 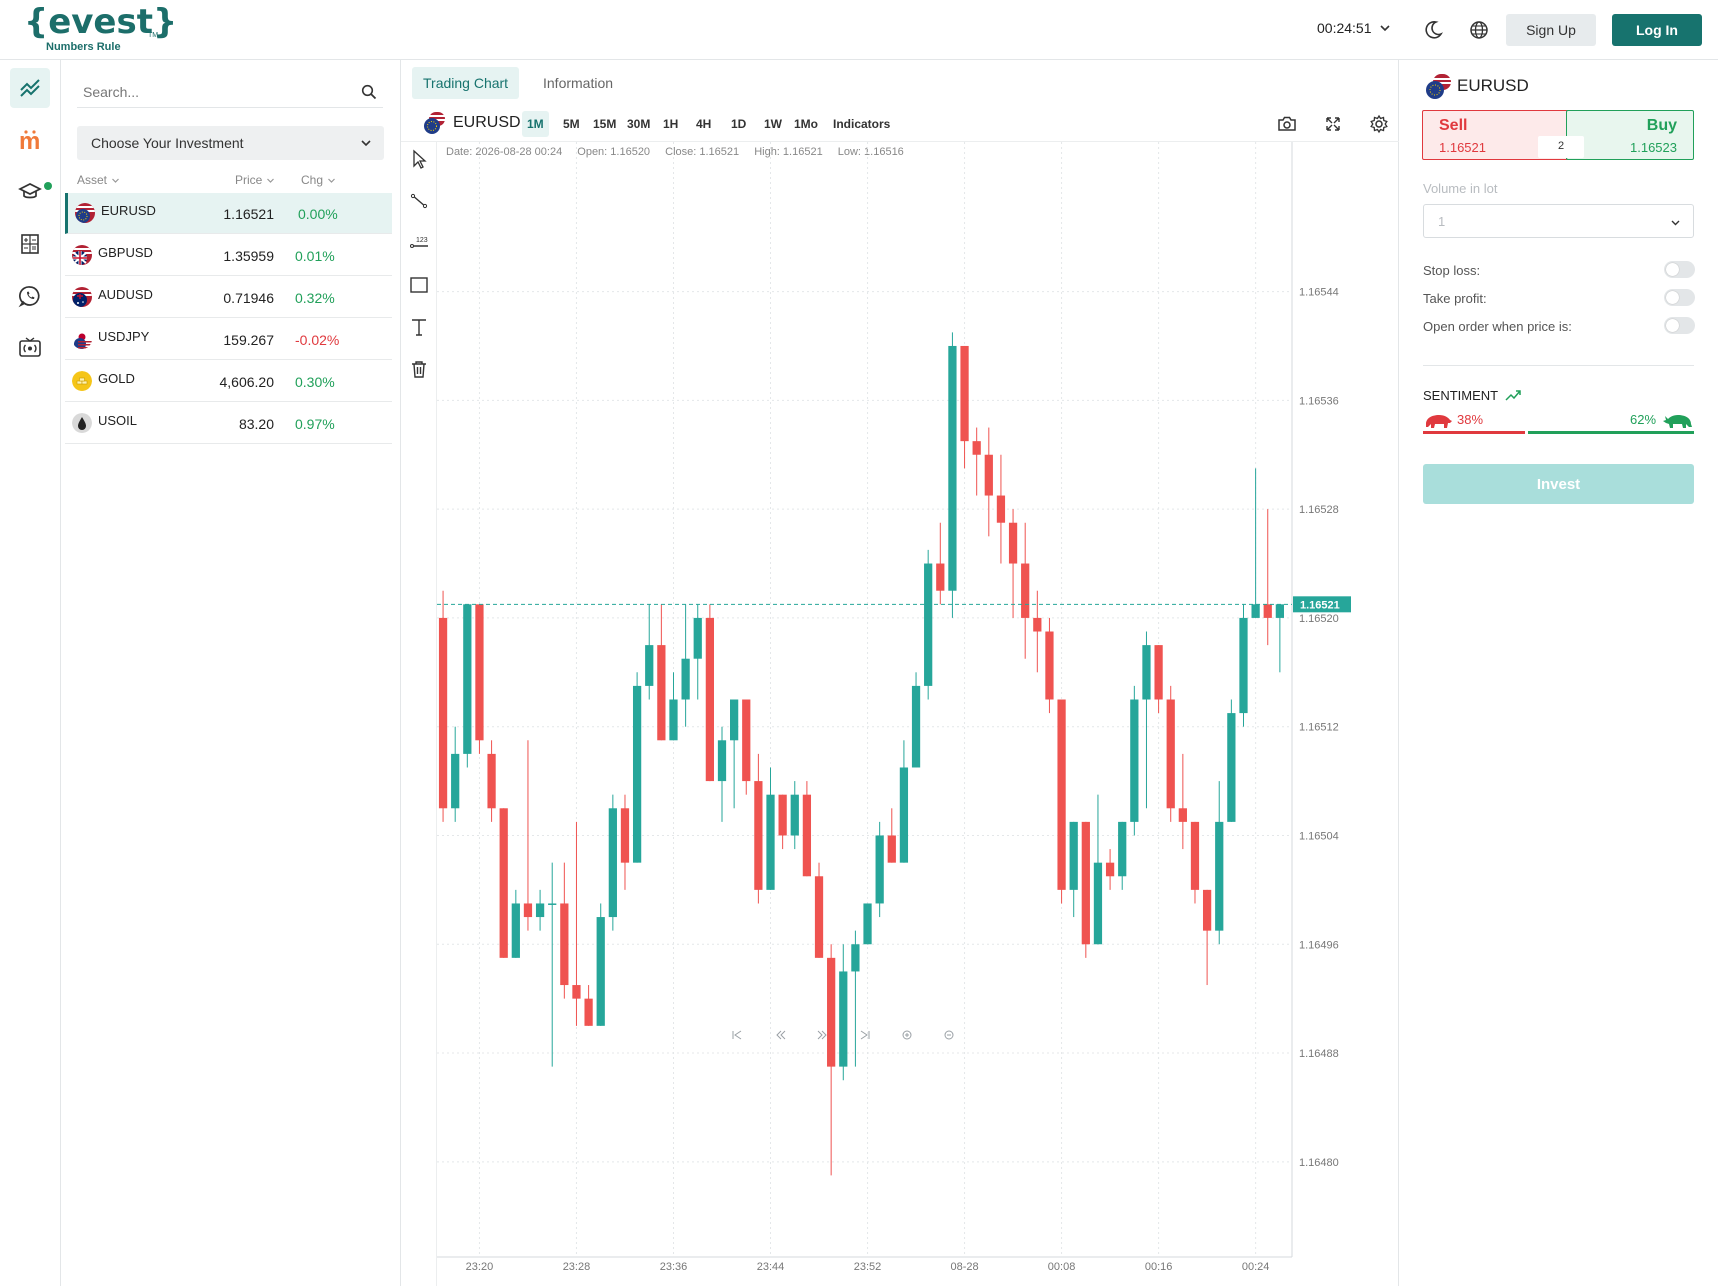 I want to click on asset-name: GOLD, so click(x=116, y=378).